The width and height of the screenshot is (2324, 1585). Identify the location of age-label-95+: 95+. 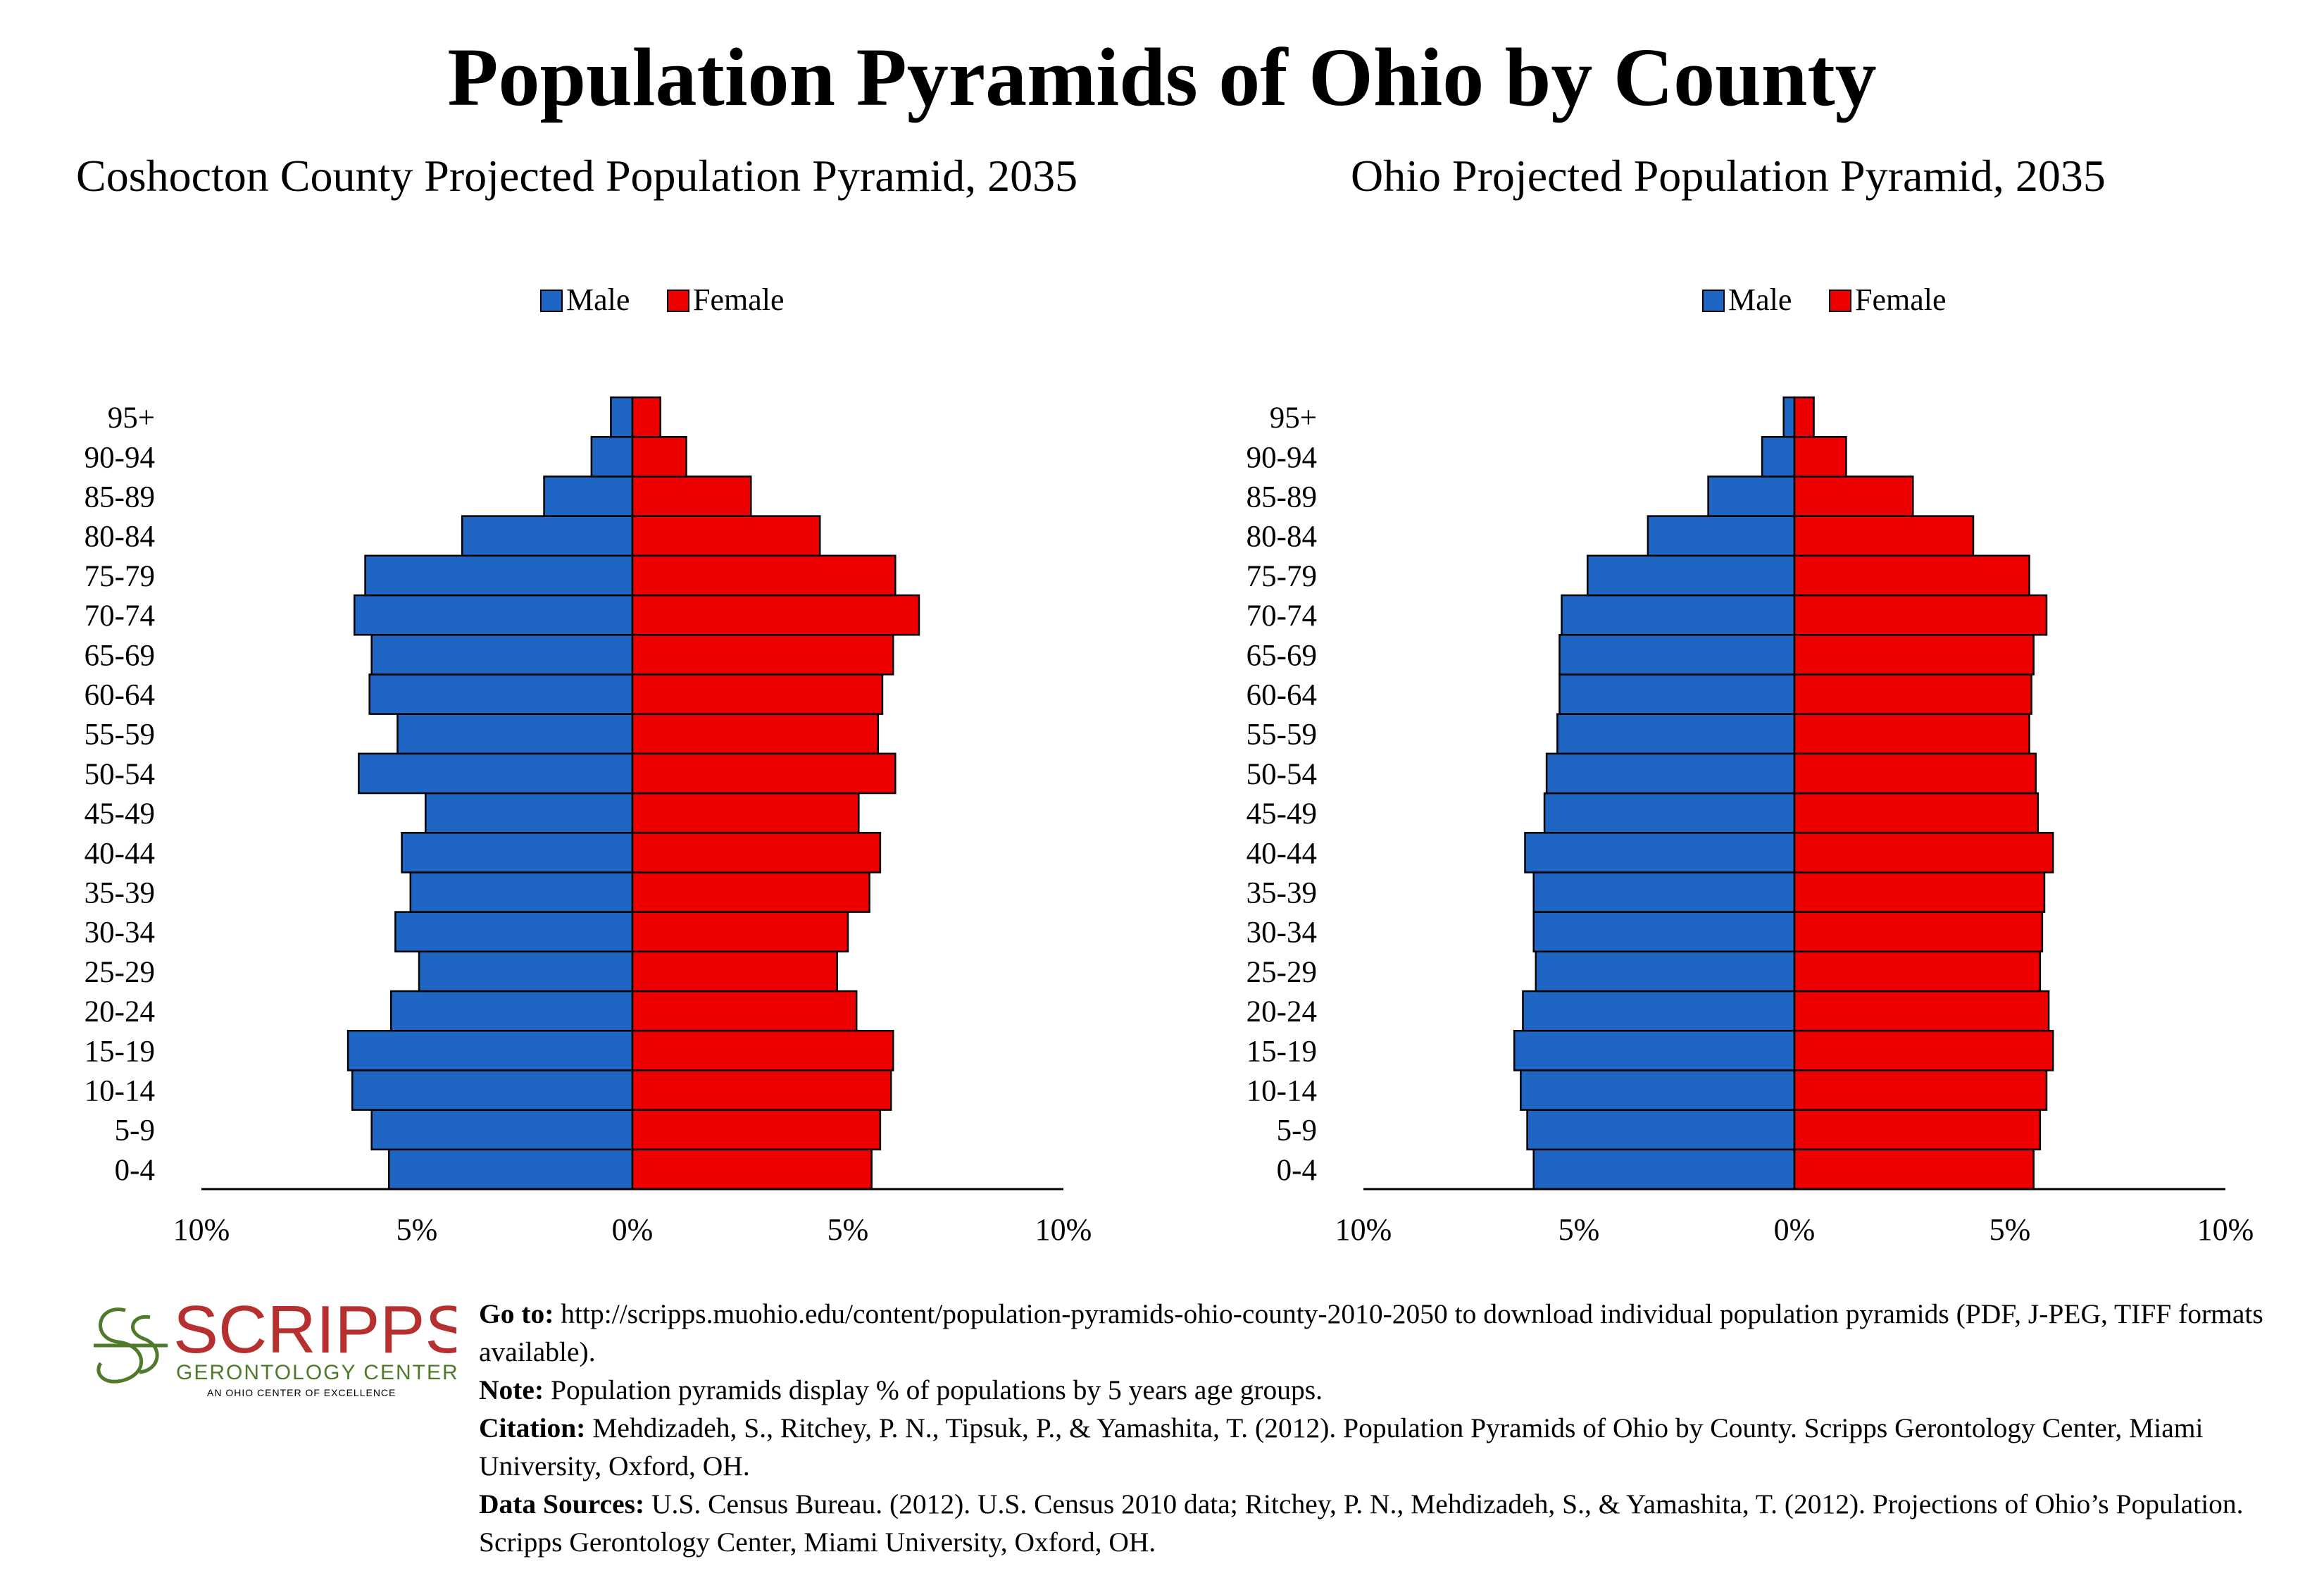
(131, 418).